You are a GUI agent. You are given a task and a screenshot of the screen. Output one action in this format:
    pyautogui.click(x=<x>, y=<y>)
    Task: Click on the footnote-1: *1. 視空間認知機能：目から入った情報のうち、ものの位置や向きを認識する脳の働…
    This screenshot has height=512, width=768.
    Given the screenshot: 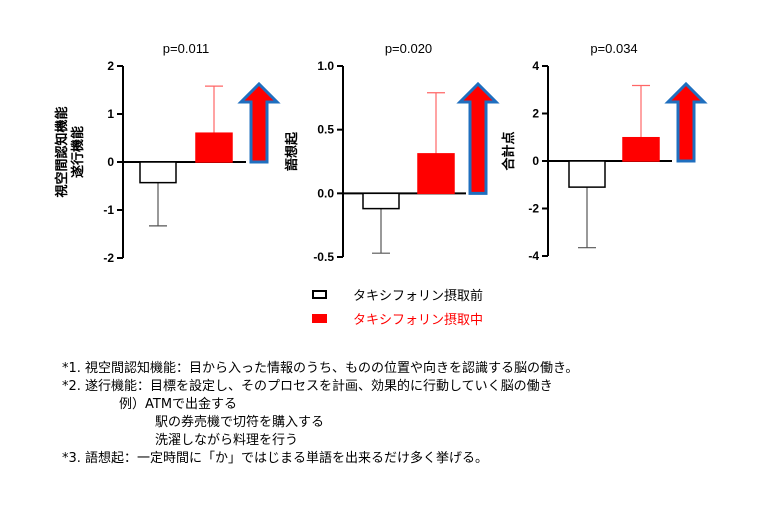 What is the action you would take?
    pyautogui.click(x=320, y=368)
    